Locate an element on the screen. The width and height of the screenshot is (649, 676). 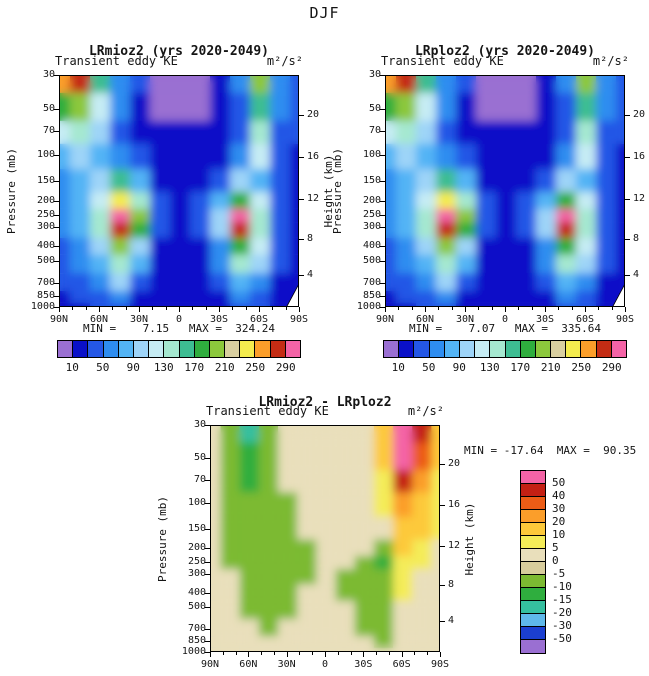
panel-title: LRmioz2 - LRploz2 is located at coordinates (325, 402).